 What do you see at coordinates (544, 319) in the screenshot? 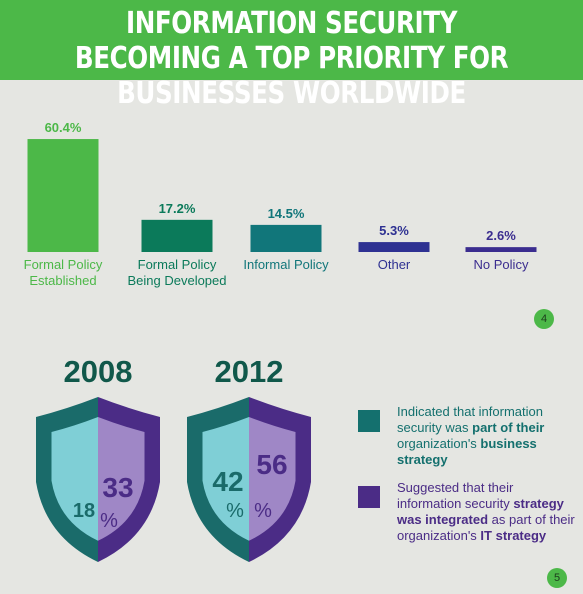
I see `page-number: 4` at bounding box center [544, 319].